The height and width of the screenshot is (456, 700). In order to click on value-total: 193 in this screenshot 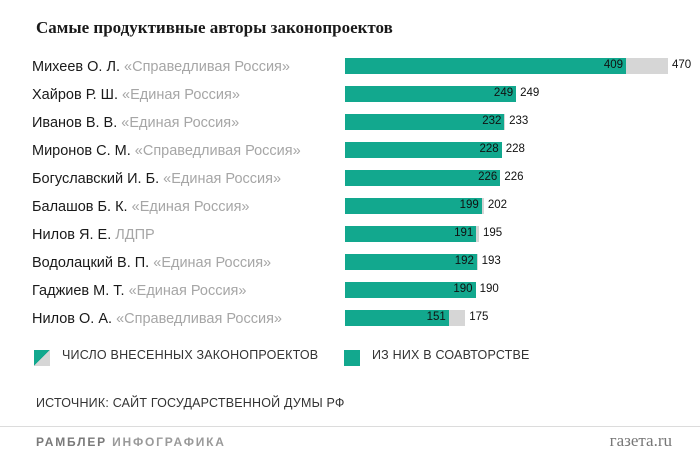, I will do `click(491, 261)`.